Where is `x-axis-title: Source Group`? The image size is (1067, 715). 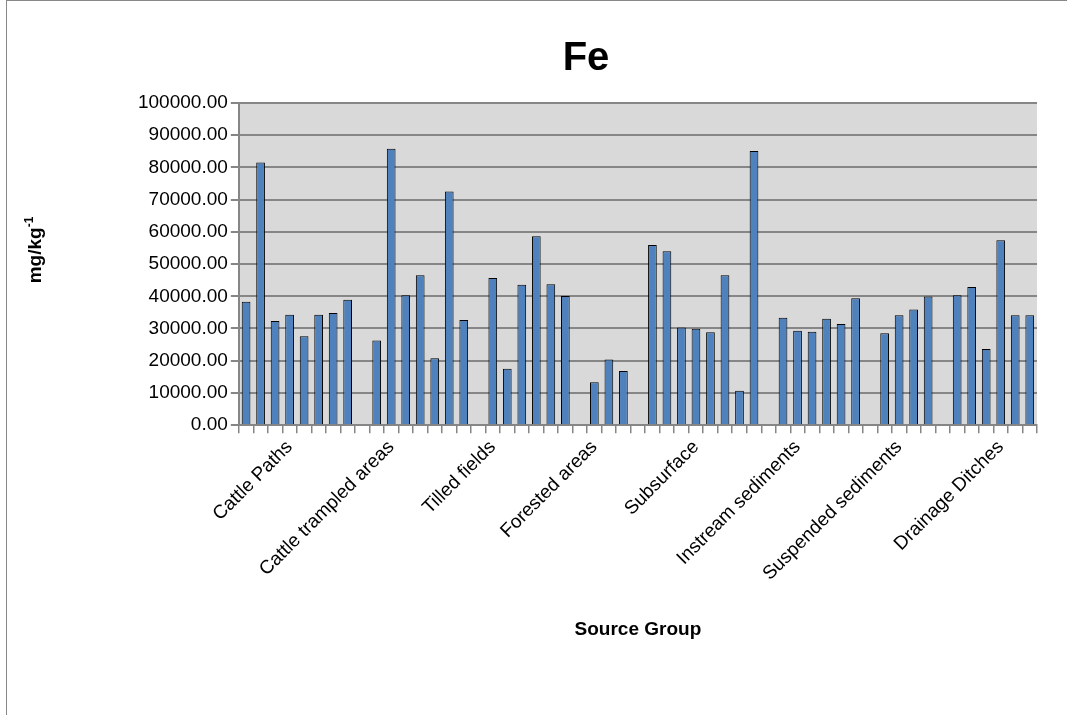
x-axis-title: Source Group is located at coordinates (638, 628).